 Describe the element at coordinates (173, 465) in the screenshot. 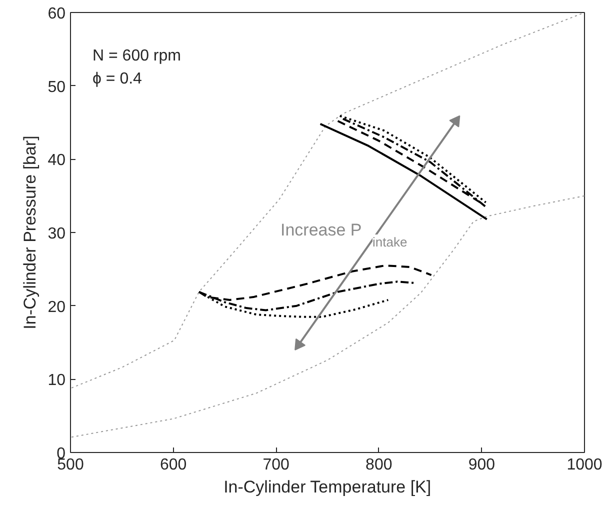

I see `x-tick-label: 600` at that location.